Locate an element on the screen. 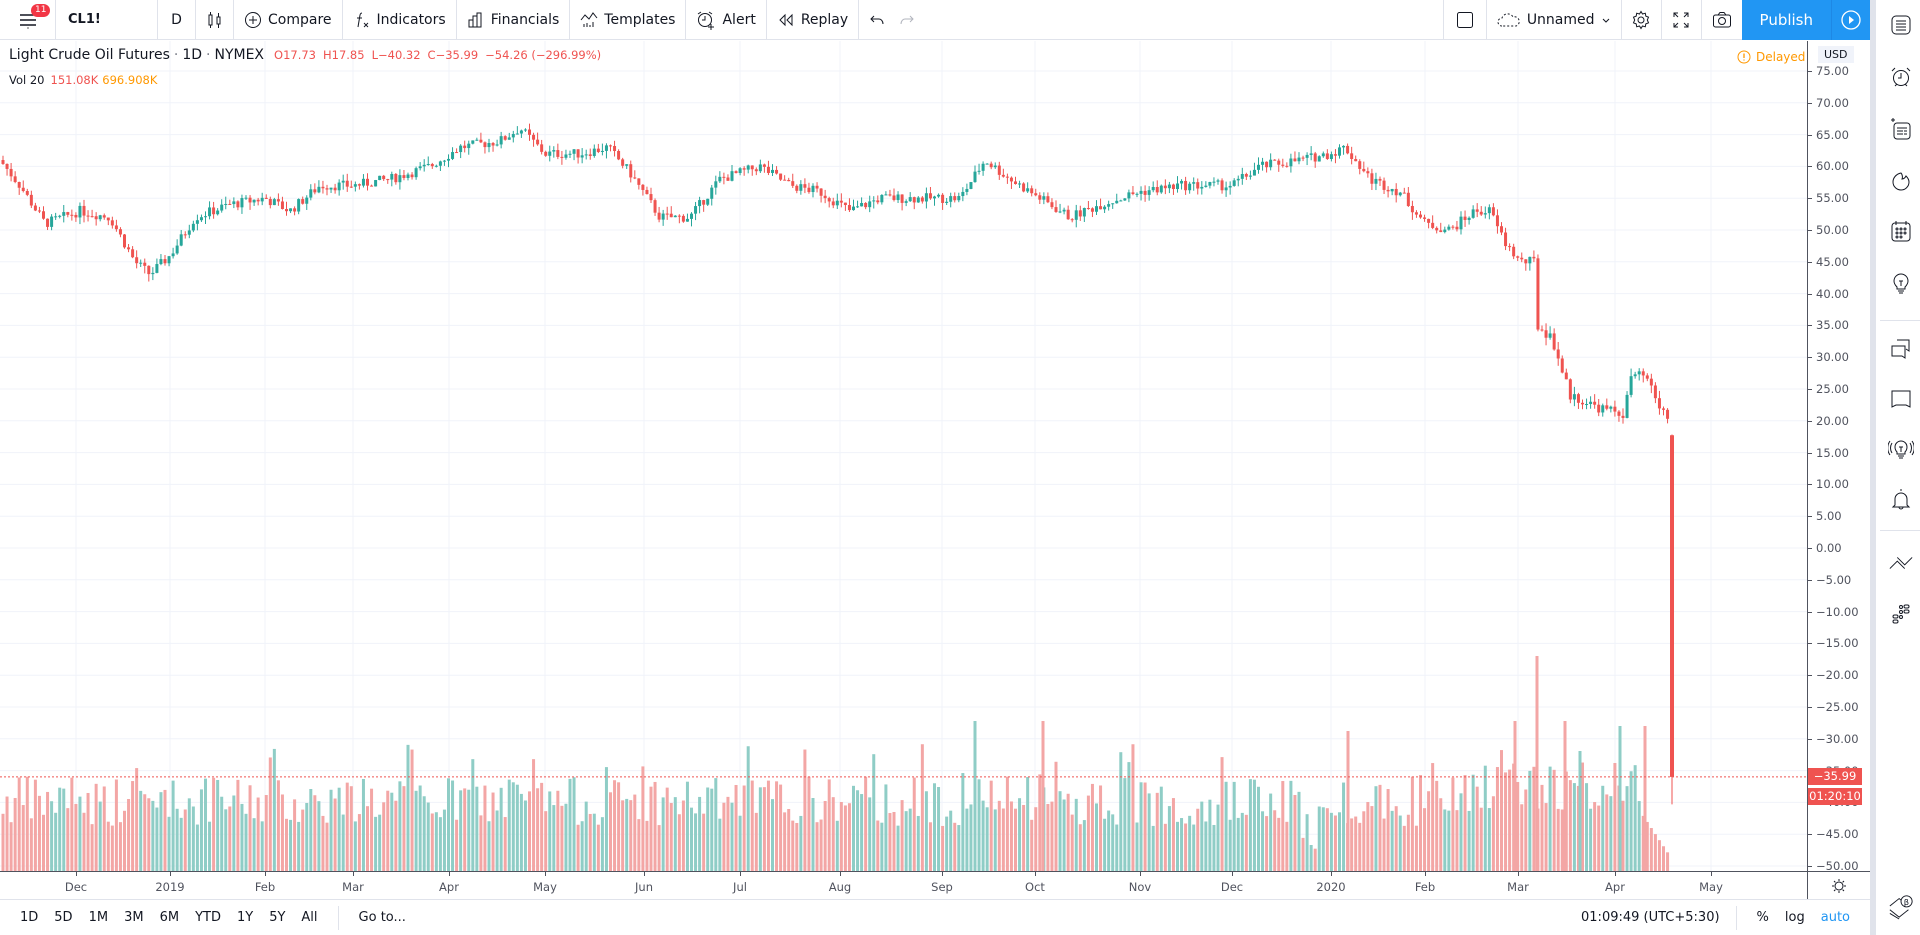 This screenshot has height=935, width=1920. price-tick-label: 35.00 is located at coordinates (1832, 325).